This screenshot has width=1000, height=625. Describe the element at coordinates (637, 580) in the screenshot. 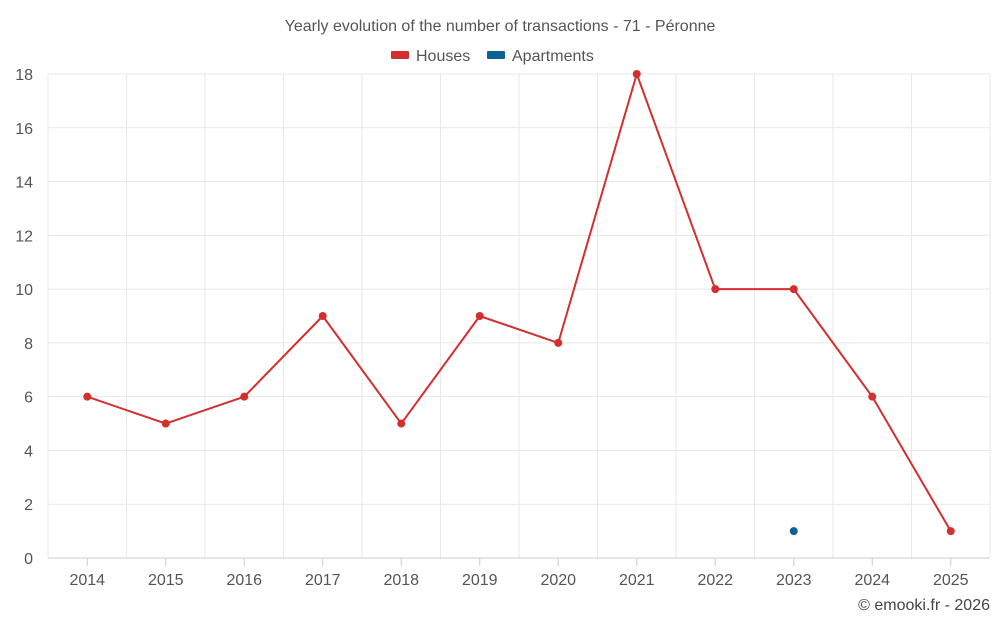

I see `x-tick-label: 2021` at that location.